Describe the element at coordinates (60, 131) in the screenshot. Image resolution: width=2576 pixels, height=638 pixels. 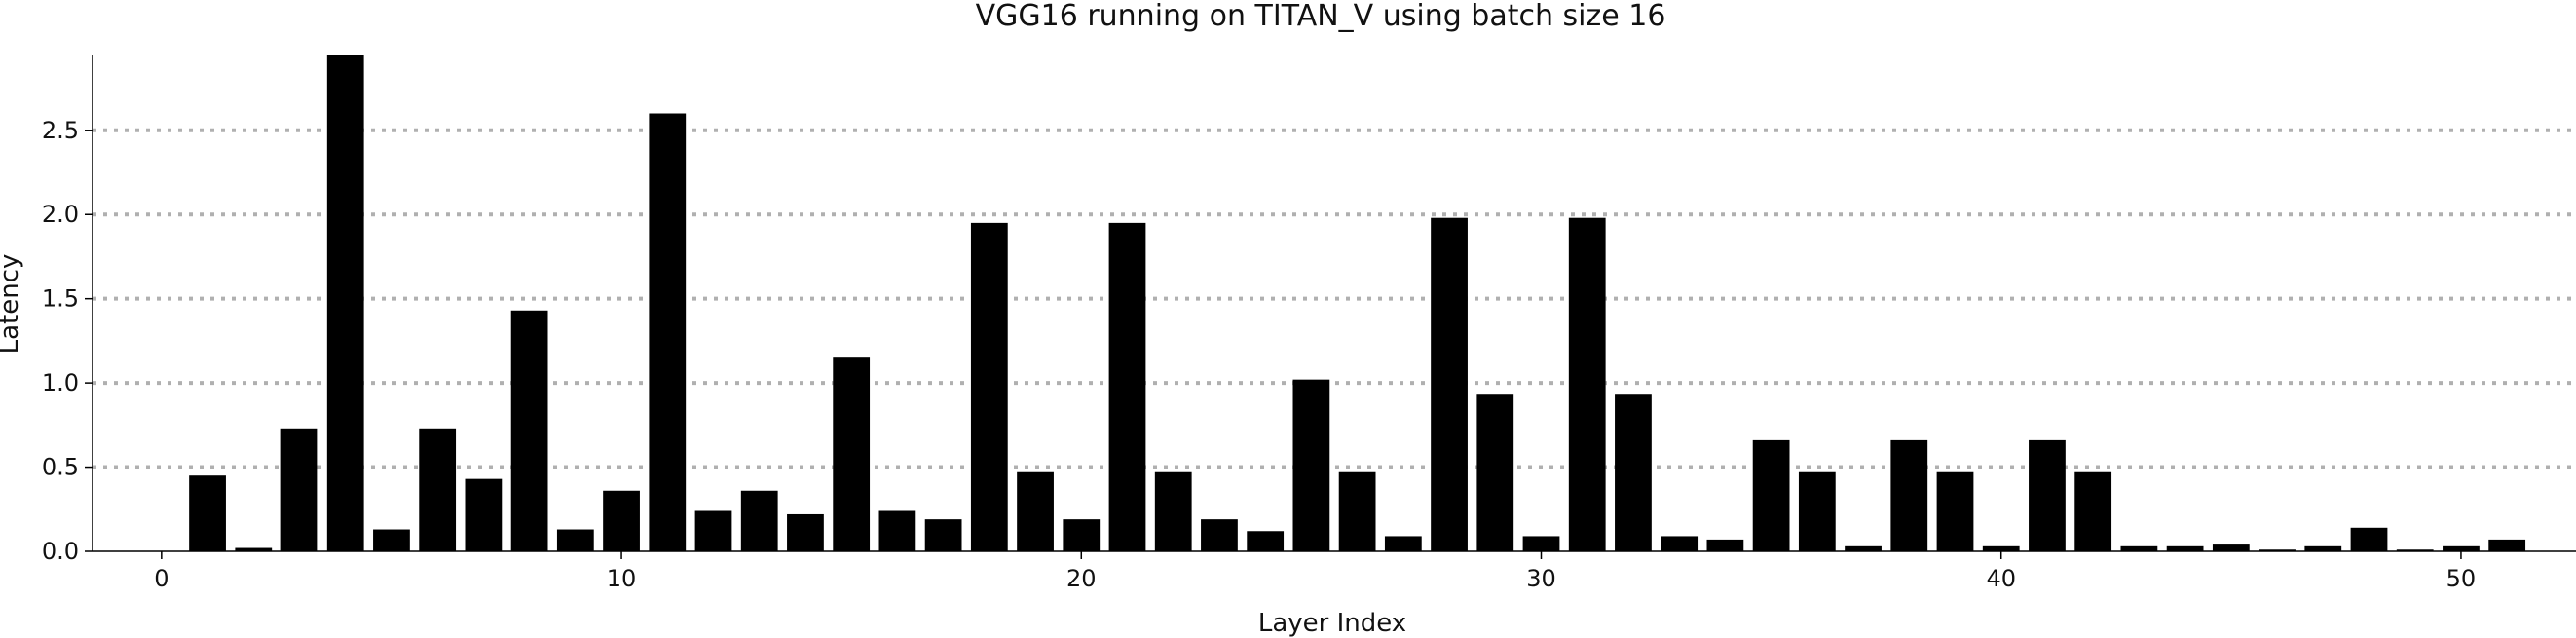
I see `y-tick-label-5: 2.5` at that location.